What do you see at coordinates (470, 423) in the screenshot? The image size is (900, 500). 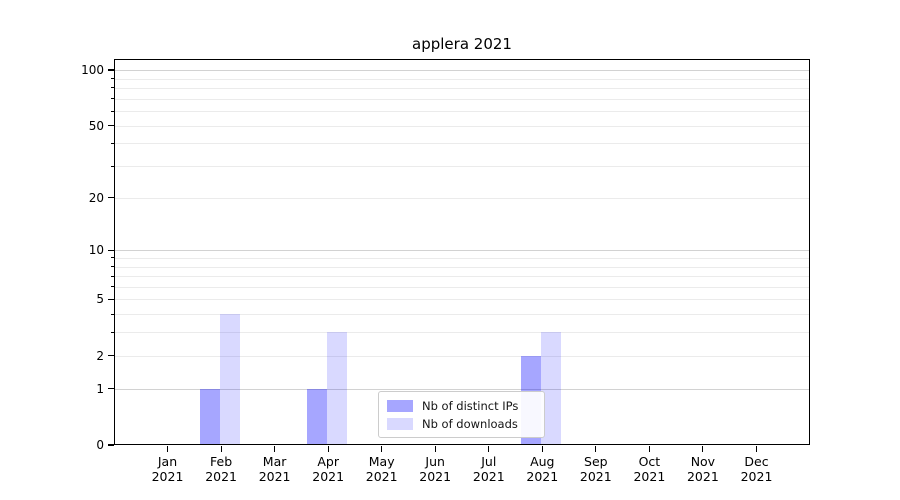 I see `legend-label: Nb of downloads` at bounding box center [470, 423].